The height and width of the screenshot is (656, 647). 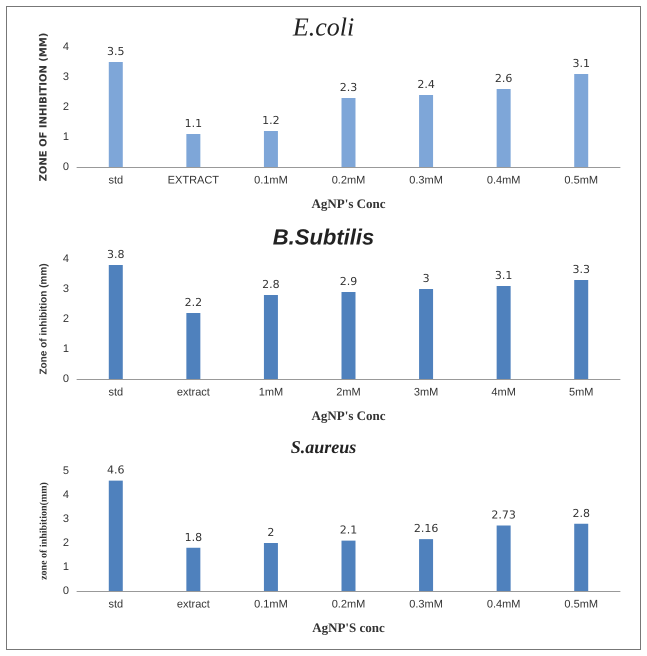 What do you see at coordinates (426, 529) in the screenshot?
I see `data-label: 2.16` at bounding box center [426, 529].